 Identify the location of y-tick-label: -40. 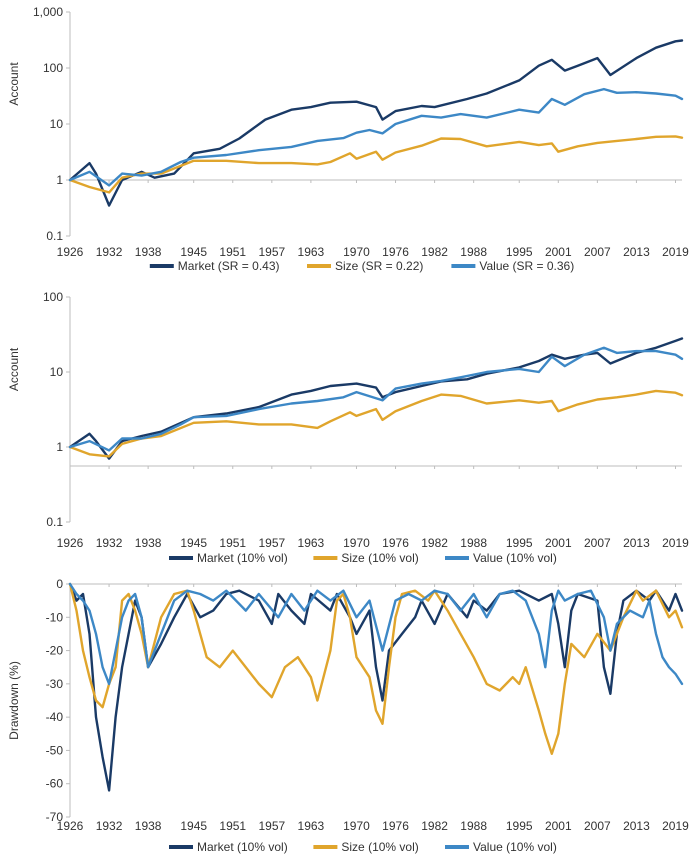
(55, 717).